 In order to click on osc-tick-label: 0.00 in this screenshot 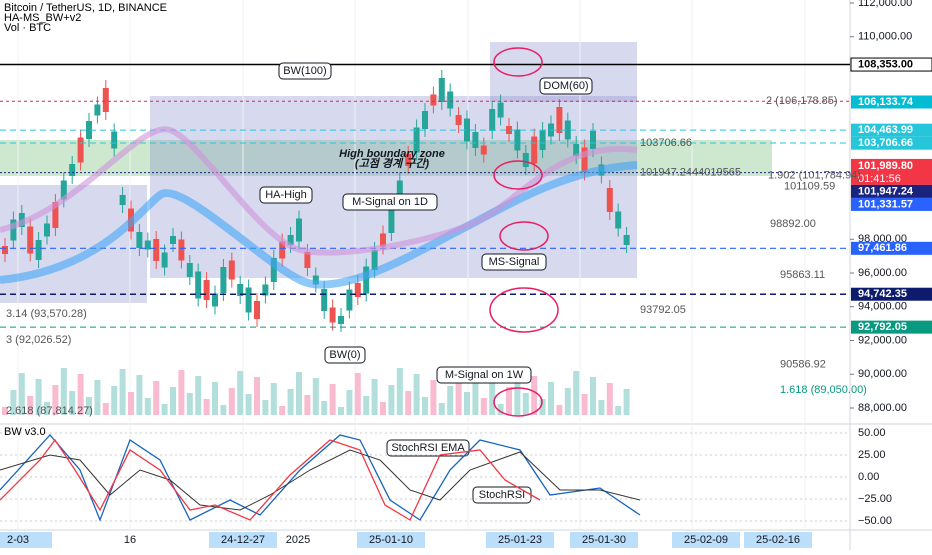, I will do `click(868, 477)`.